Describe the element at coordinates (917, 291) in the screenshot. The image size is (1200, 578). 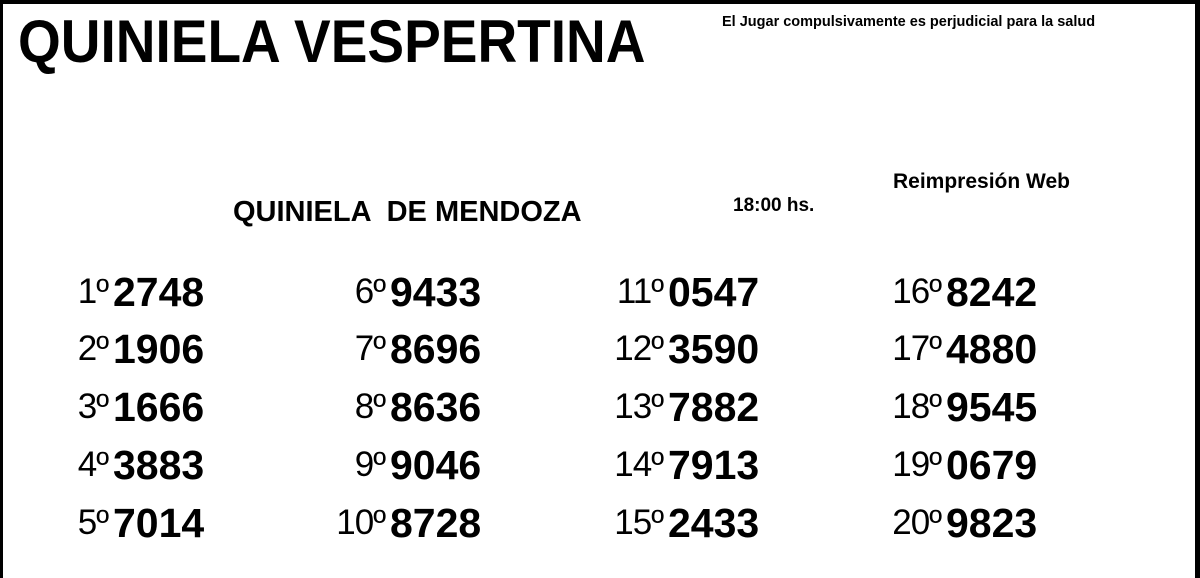
I see `result-position: 16º` at that location.